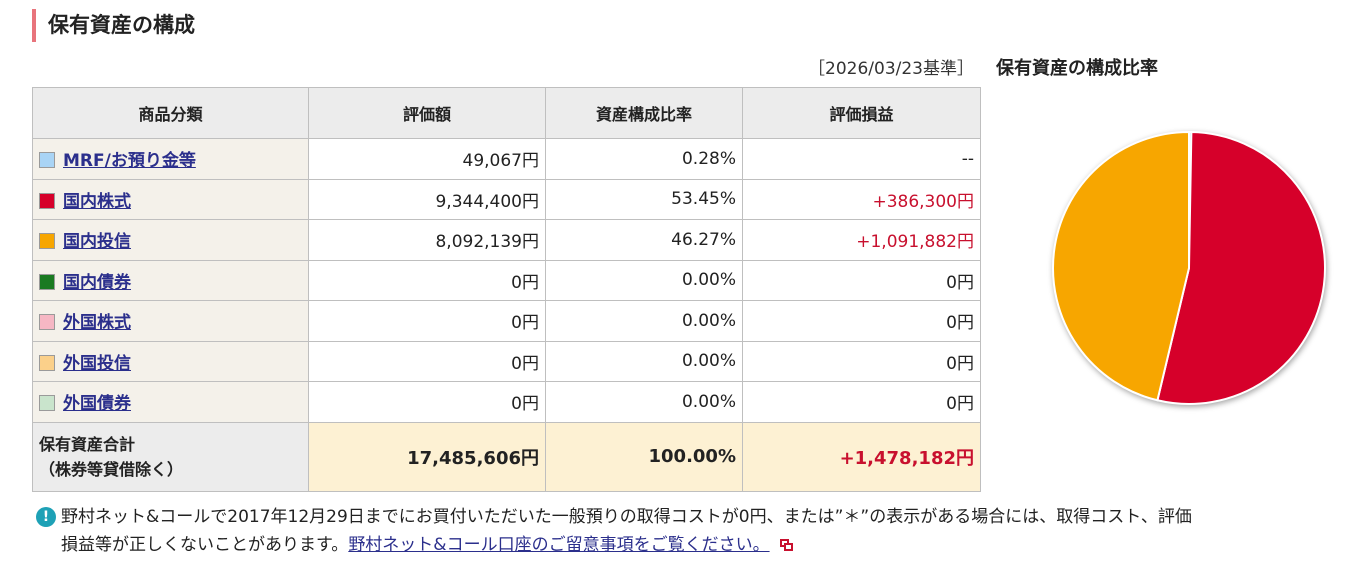 The image size is (1369, 562). What do you see at coordinates (891, 69) in the screenshot?
I see `as-of-date: ［2026/03/23基準］` at bounding box center [891, 69].